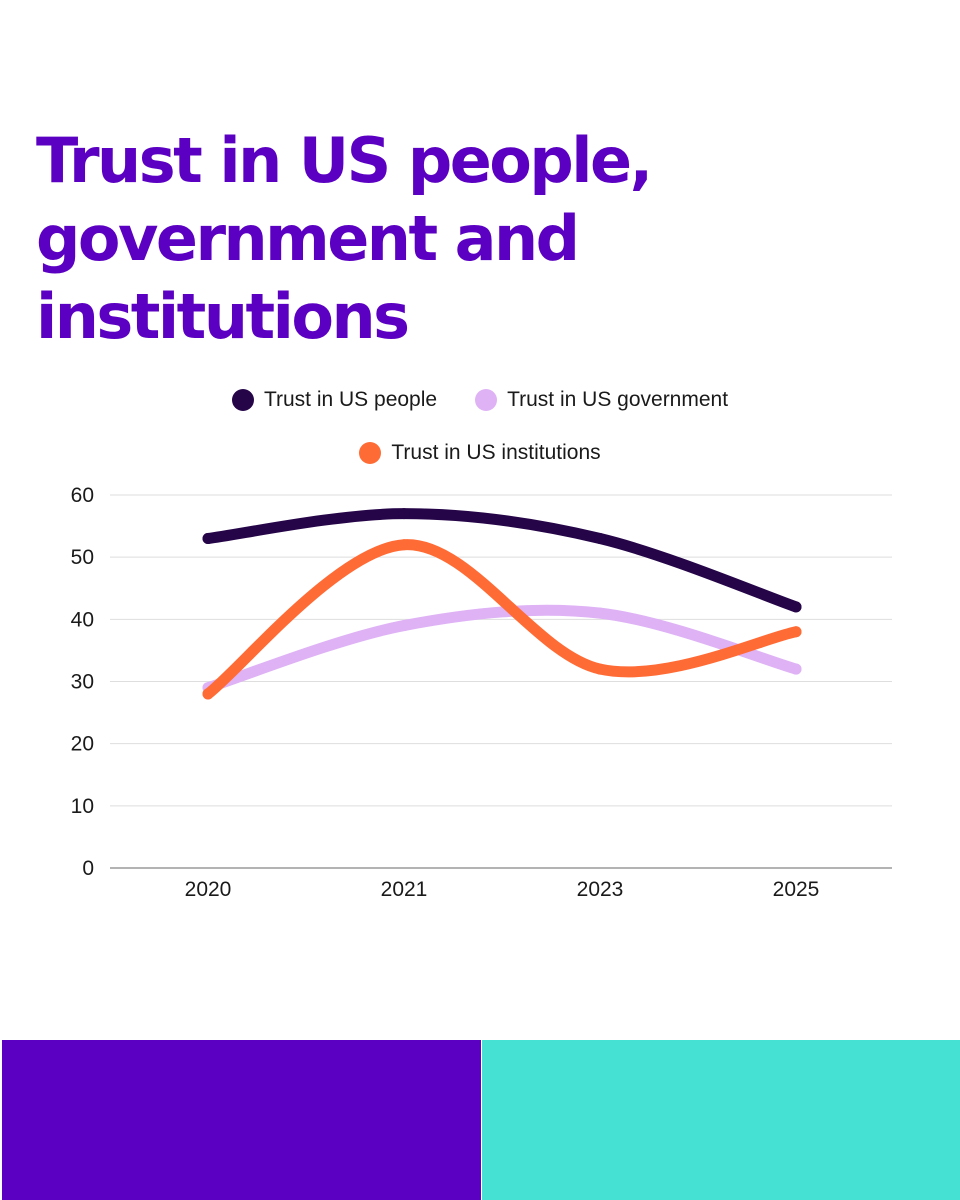  I want to click on series-line-institutions, so click(502, 619).